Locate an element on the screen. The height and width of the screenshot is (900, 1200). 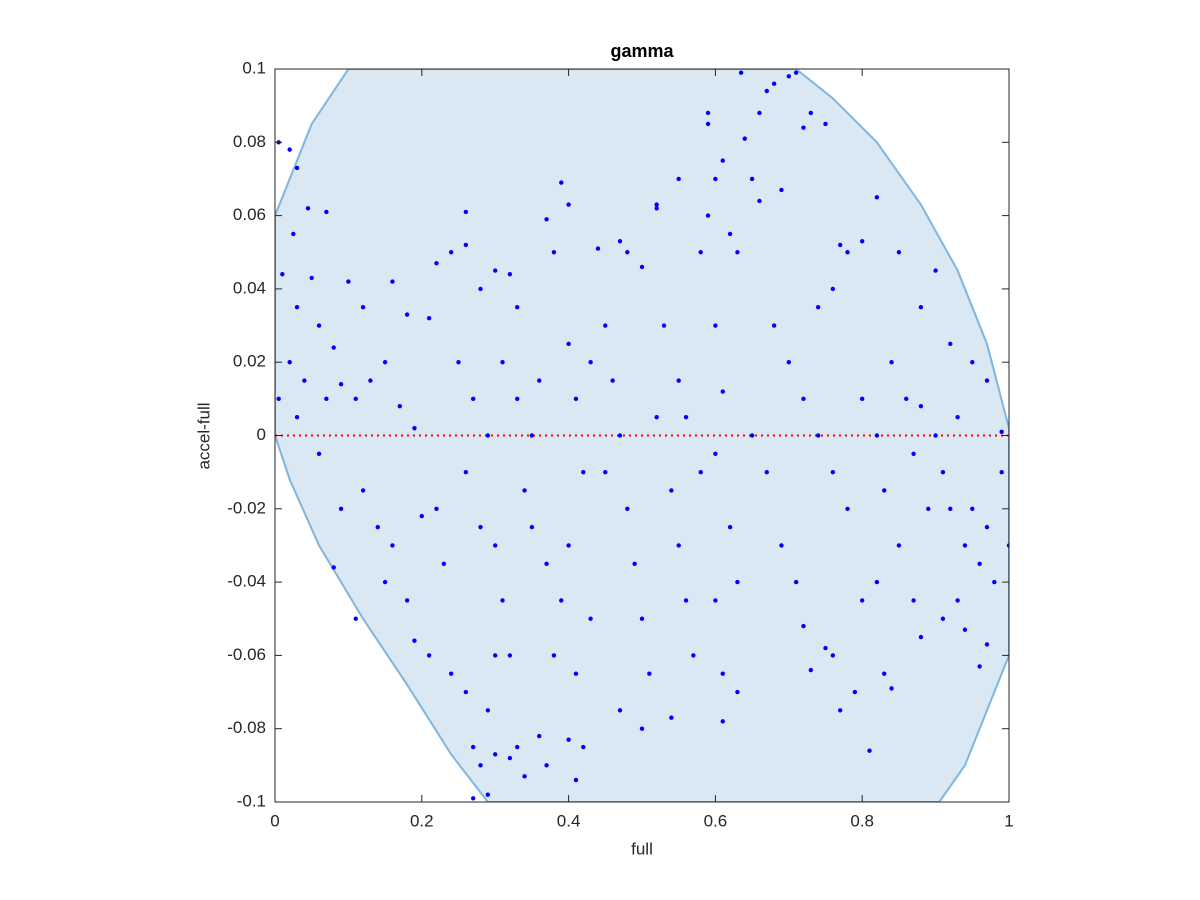
y-tick-label: -0.08 is located at coordinates (246, 727).